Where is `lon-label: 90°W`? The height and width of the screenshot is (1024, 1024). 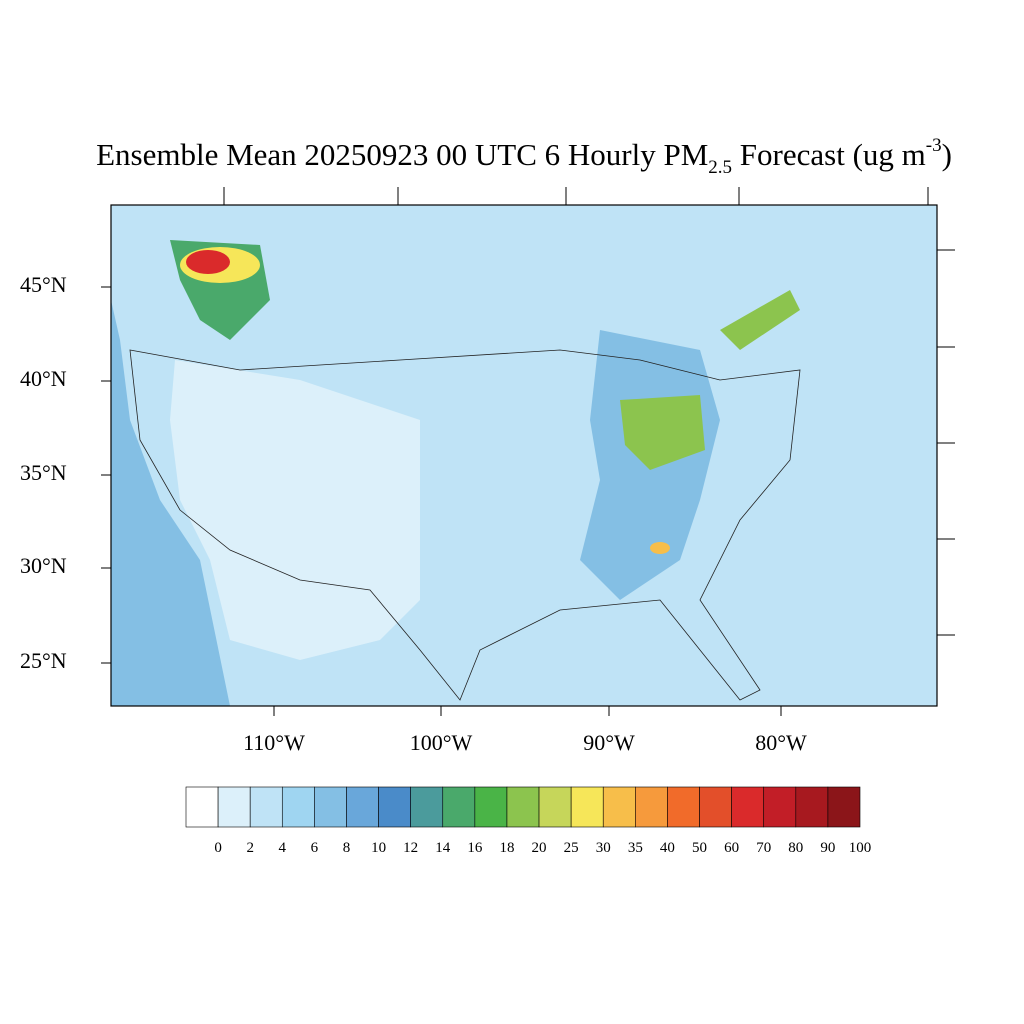
lon-label: 90°W is located at coordinates (609, 742).